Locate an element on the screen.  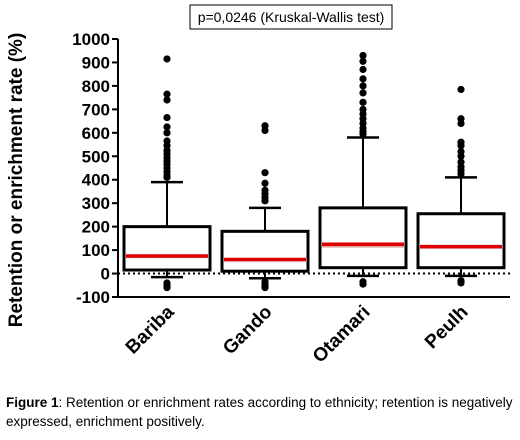
x-category-label: Bariba is located at coordinates (150, 329).